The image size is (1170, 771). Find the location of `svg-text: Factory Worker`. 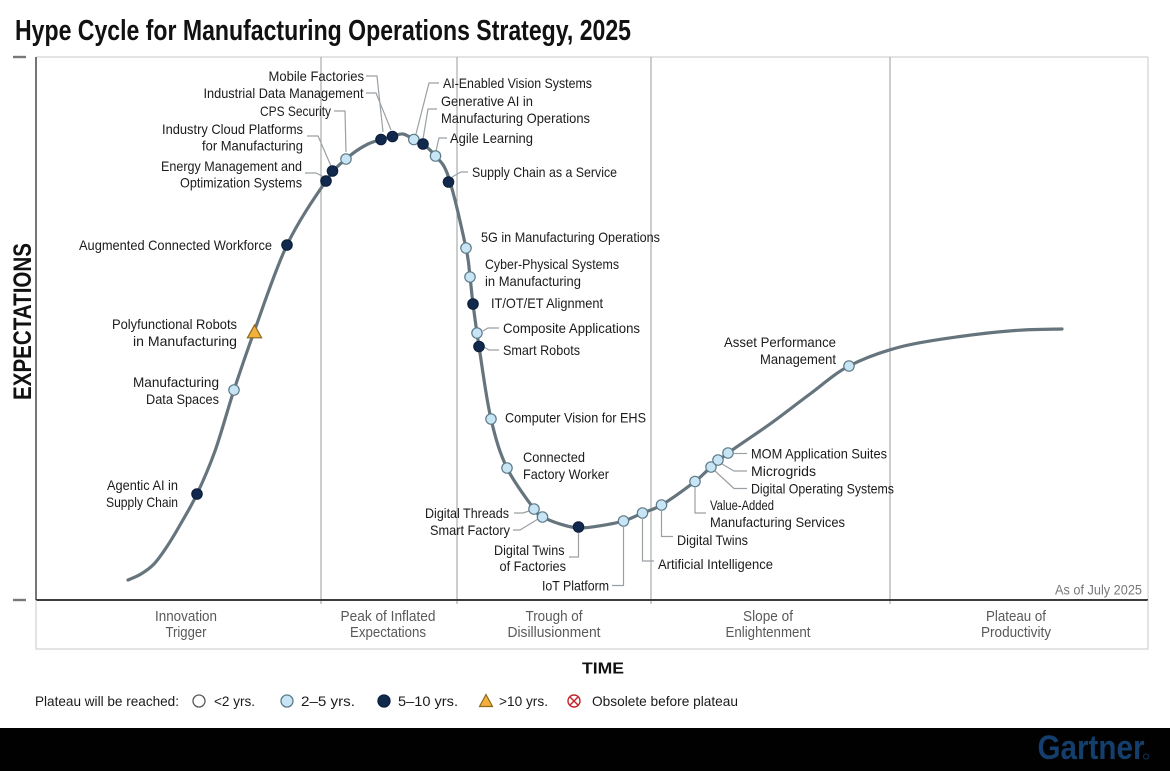

svg-text: Factory Worker is located at coordinates (566, 474).